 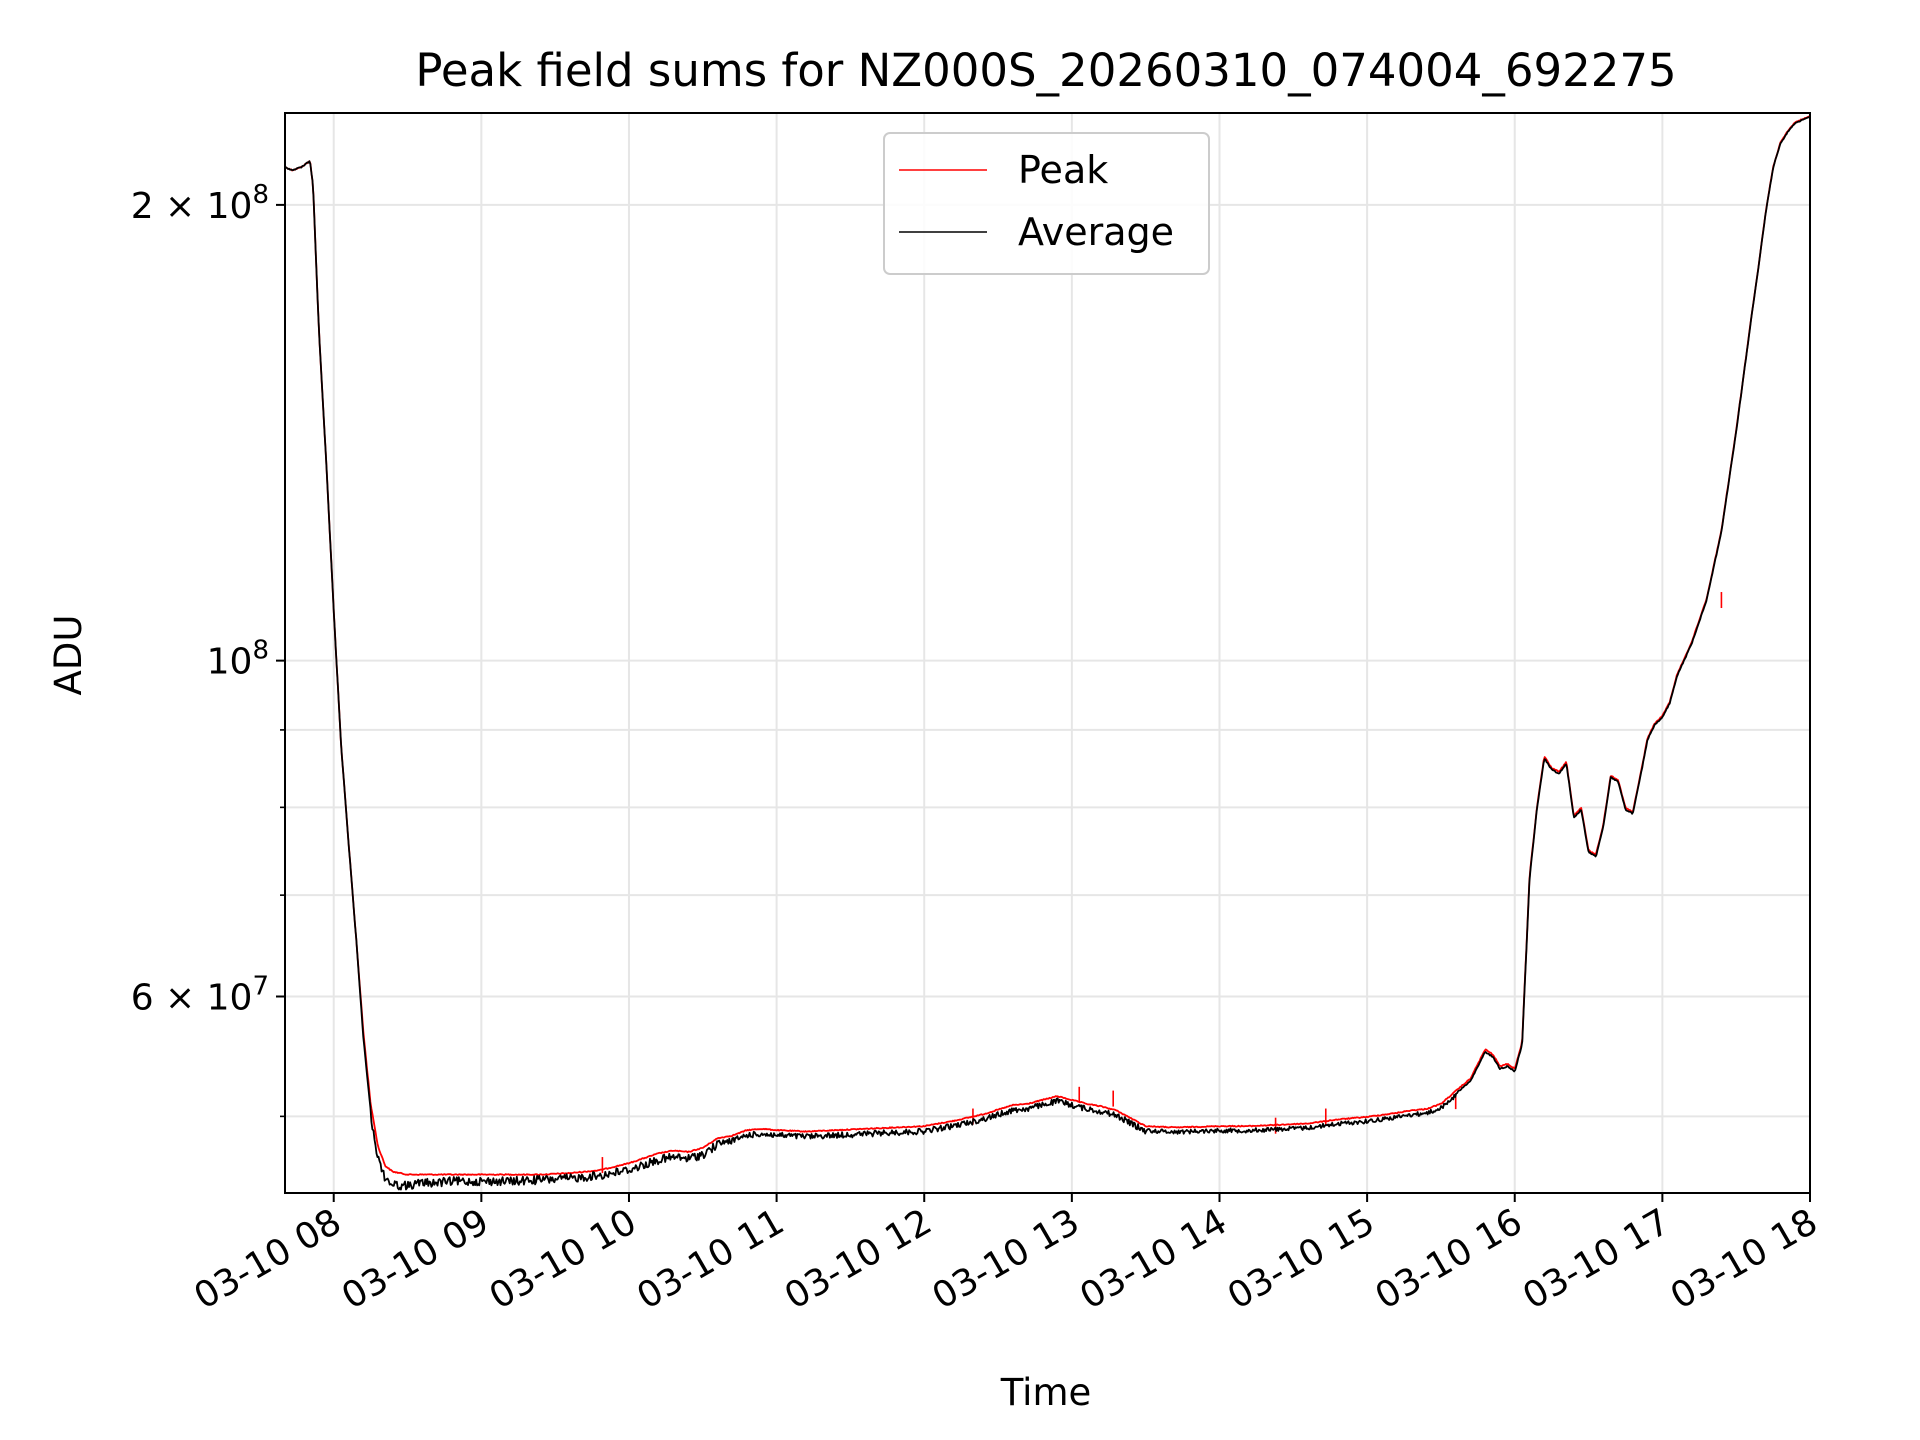 I want to click on y-tick-label: 2 × 108, so click(x=200, y=203).